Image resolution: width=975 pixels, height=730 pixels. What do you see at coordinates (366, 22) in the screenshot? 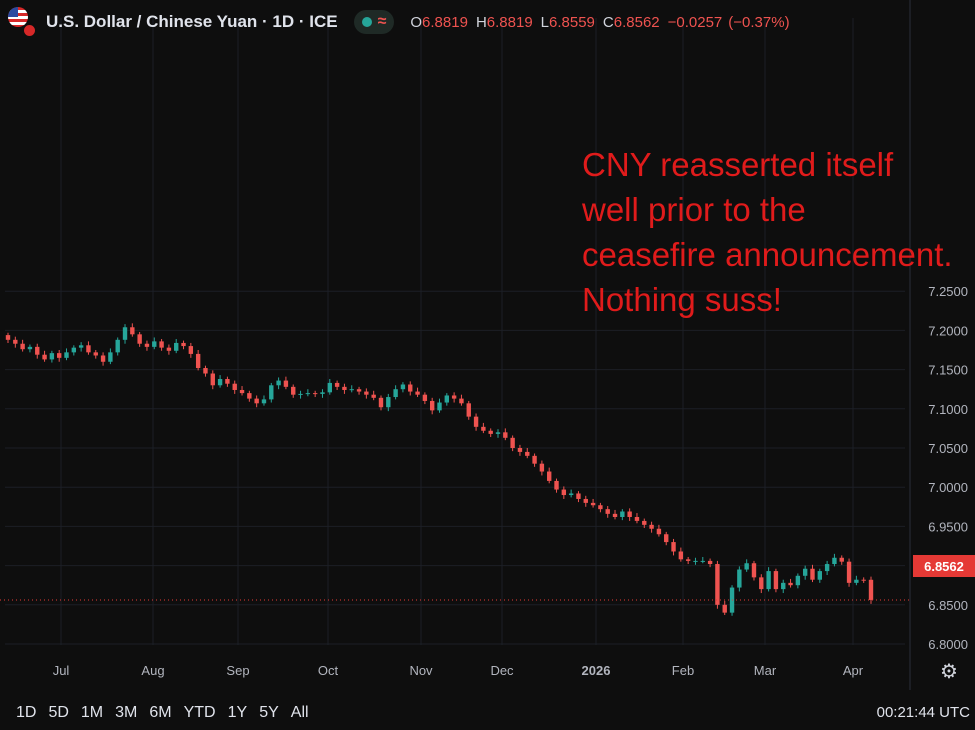
I see `dot-icon` at bounding box center [366, 22].